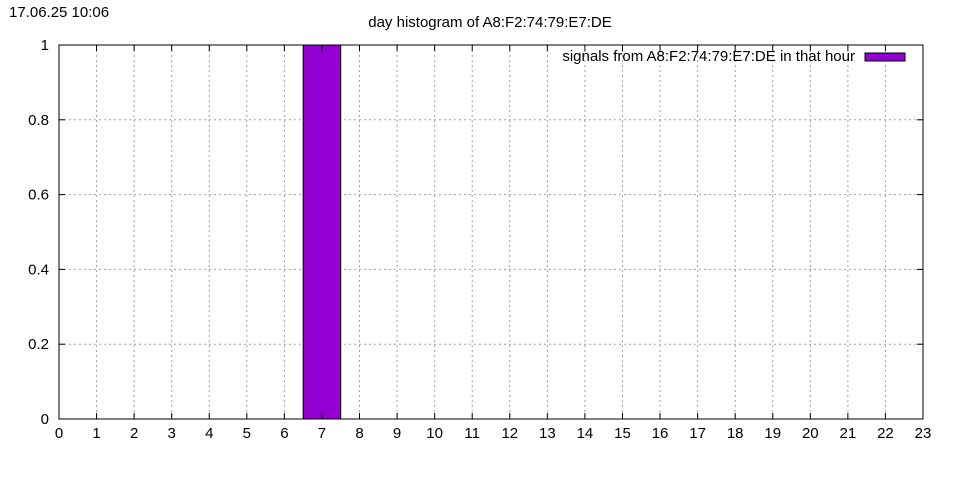 This screenshot has height=480, width=960. I want to click on y-axis-labels: 0 0.2 0.4 0.6 0.8 1, so click(38, 232).